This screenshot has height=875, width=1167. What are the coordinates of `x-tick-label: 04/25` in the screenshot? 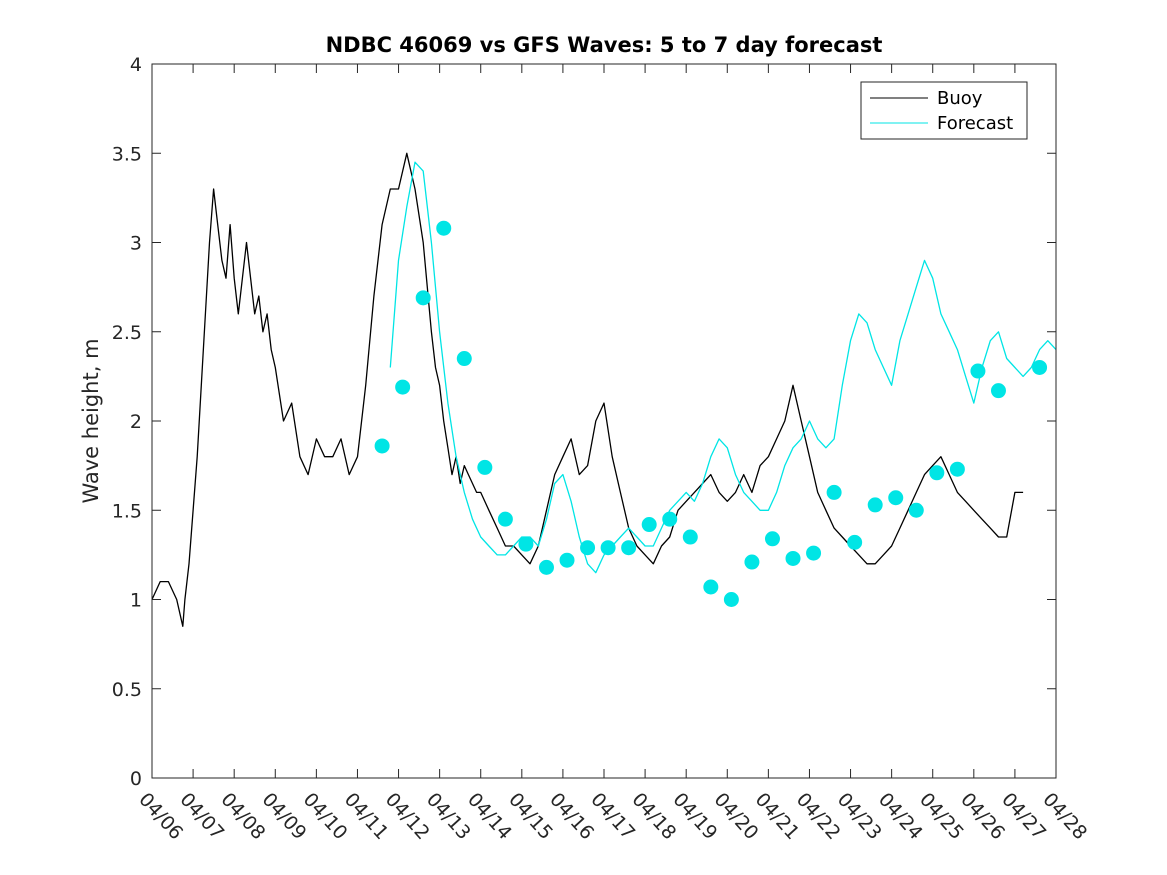 It's located at (941, 816).